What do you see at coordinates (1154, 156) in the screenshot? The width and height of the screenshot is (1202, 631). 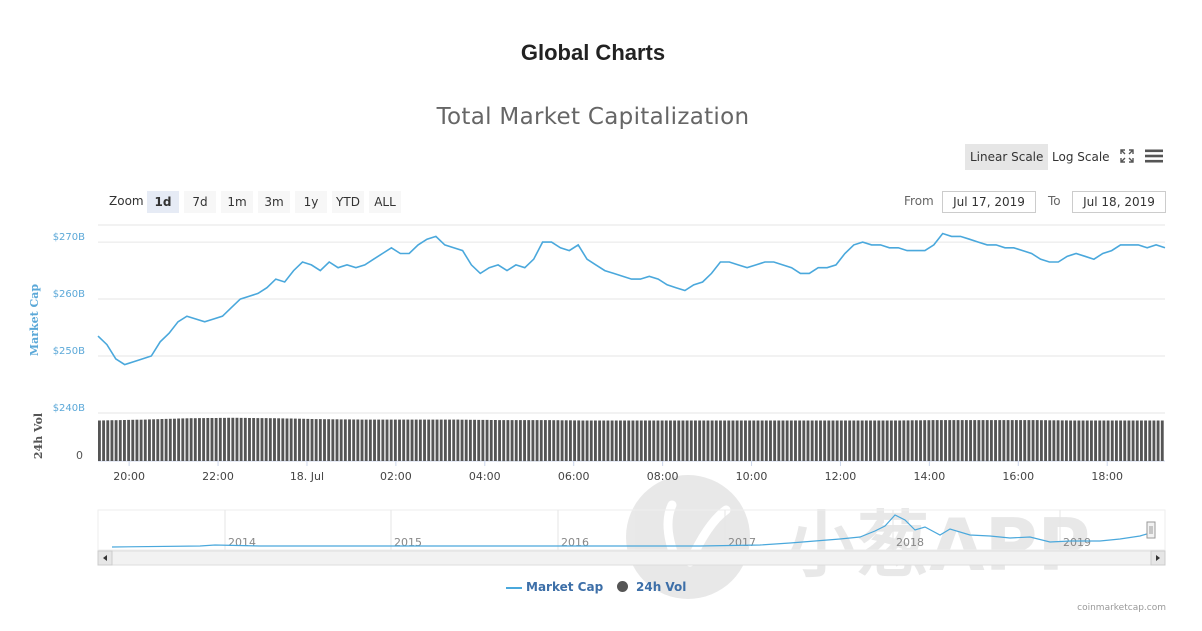 I see `hamburger-menu-icon` at bounding box center [1154, 156].